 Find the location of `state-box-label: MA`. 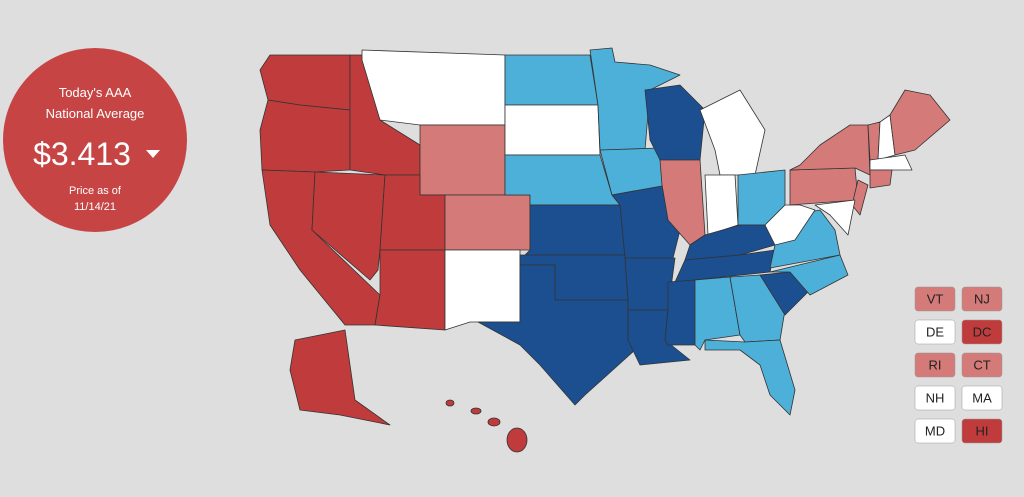

state-box-label: MA is located at coordinates (982, 398).